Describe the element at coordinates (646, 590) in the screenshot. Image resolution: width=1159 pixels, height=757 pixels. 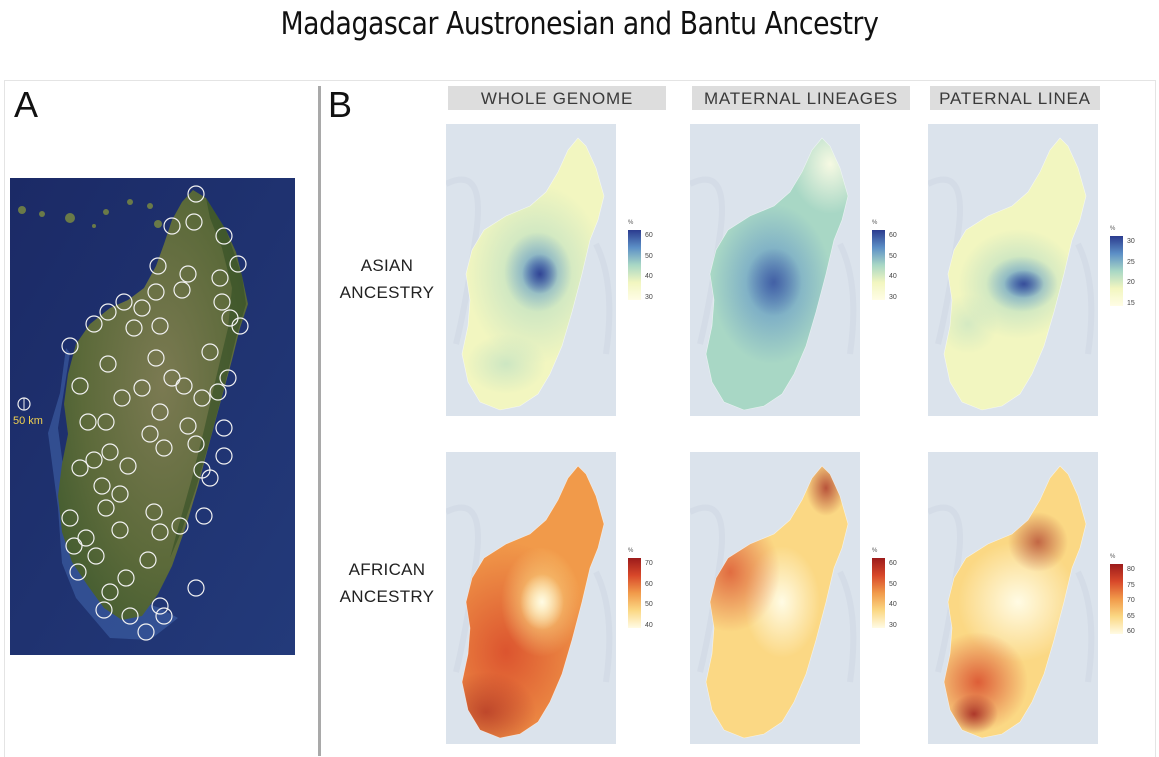
I see `legend-african-whole-genome: % 70 60 50 40` at that location.